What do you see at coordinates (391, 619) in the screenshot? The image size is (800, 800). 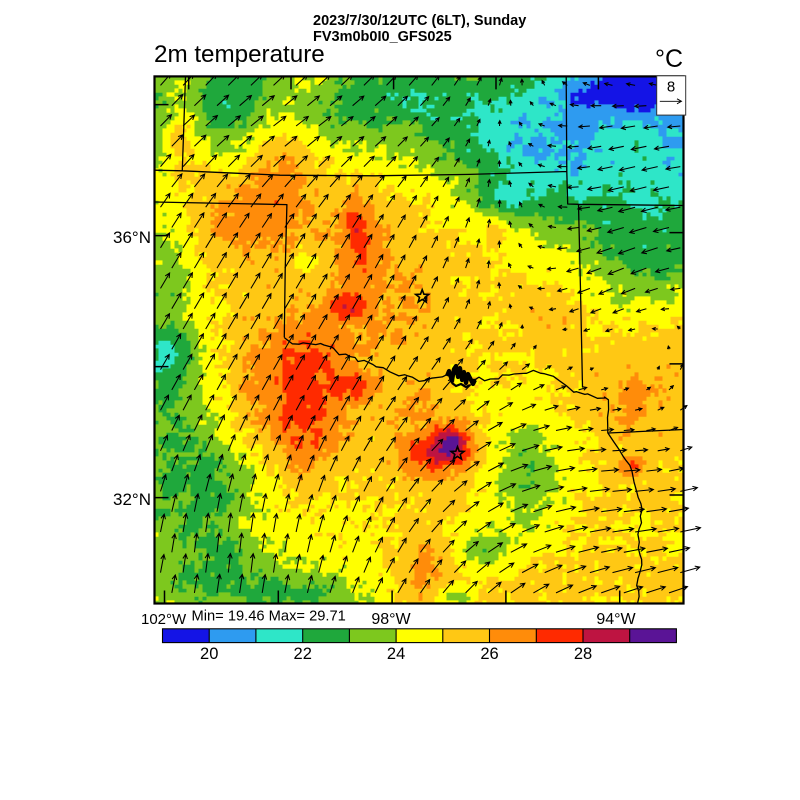 I see `svg-text: 98°W` at bounding box center [391, 619].